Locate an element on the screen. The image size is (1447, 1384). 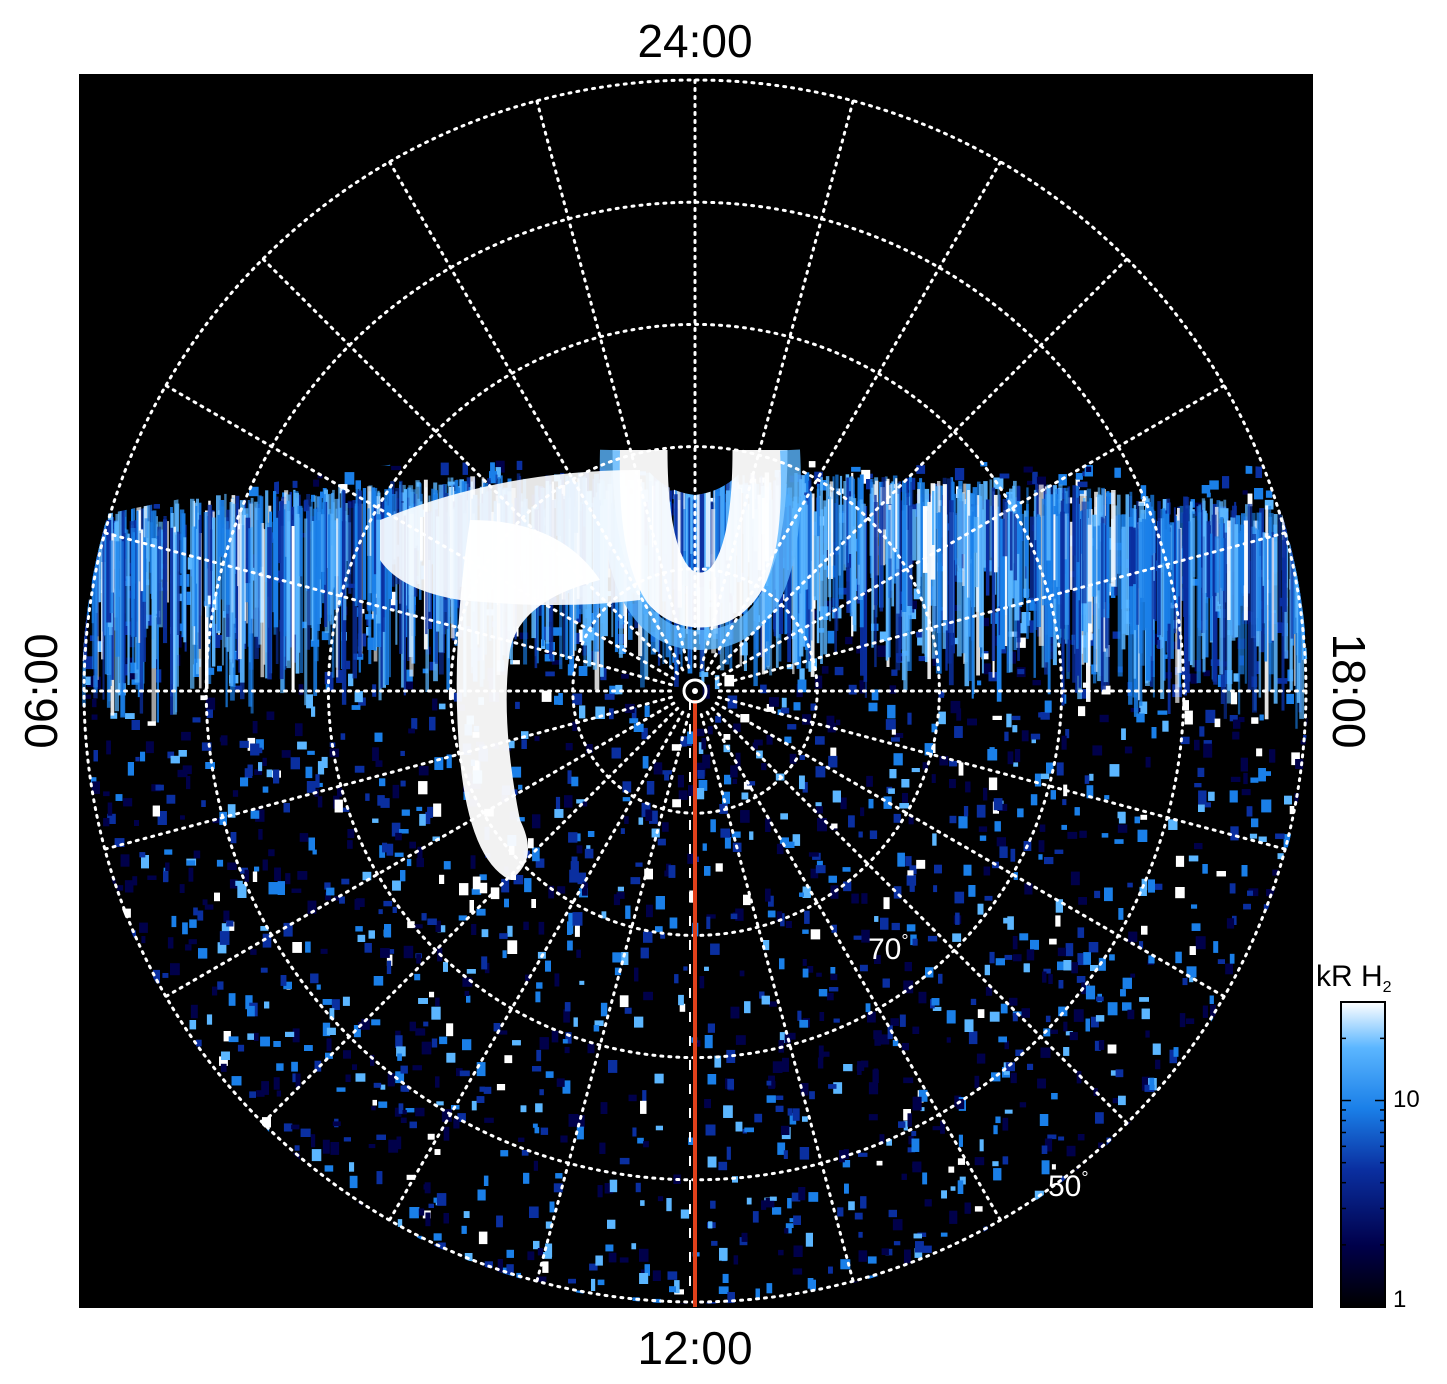
local-time-top: 24:00 is located at coordinates (694, 41).